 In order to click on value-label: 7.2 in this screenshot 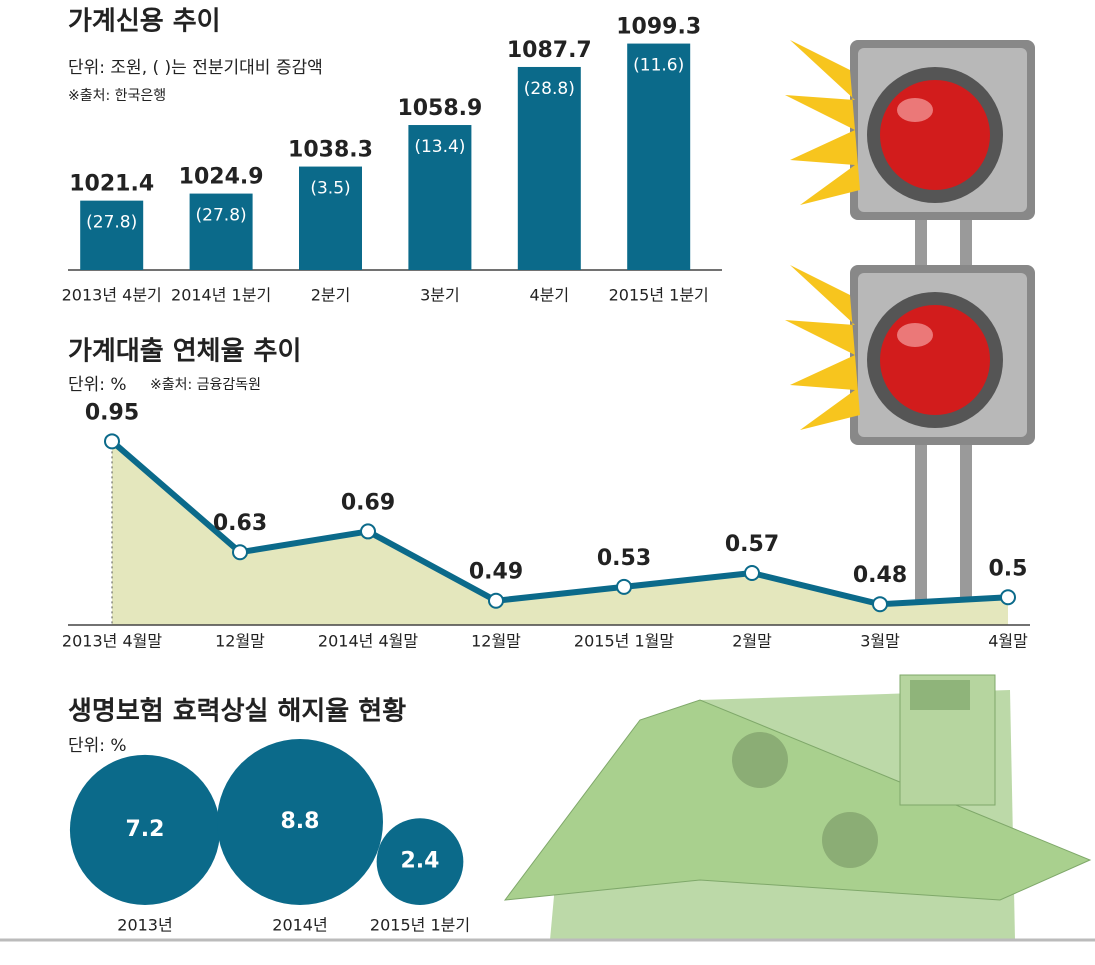, I will do `click(145, 829)`.